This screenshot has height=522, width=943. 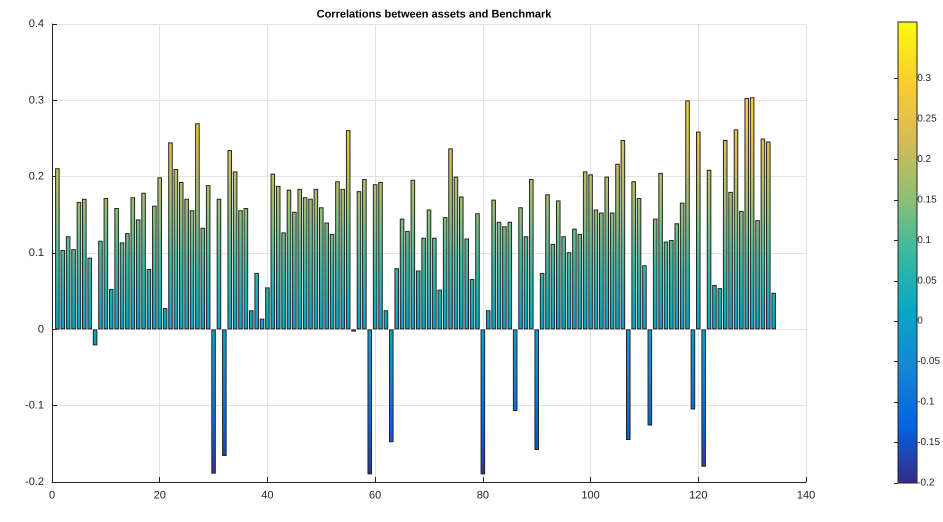 I want to click on y-tick-label: 0.4, so click(x=36, y=24).